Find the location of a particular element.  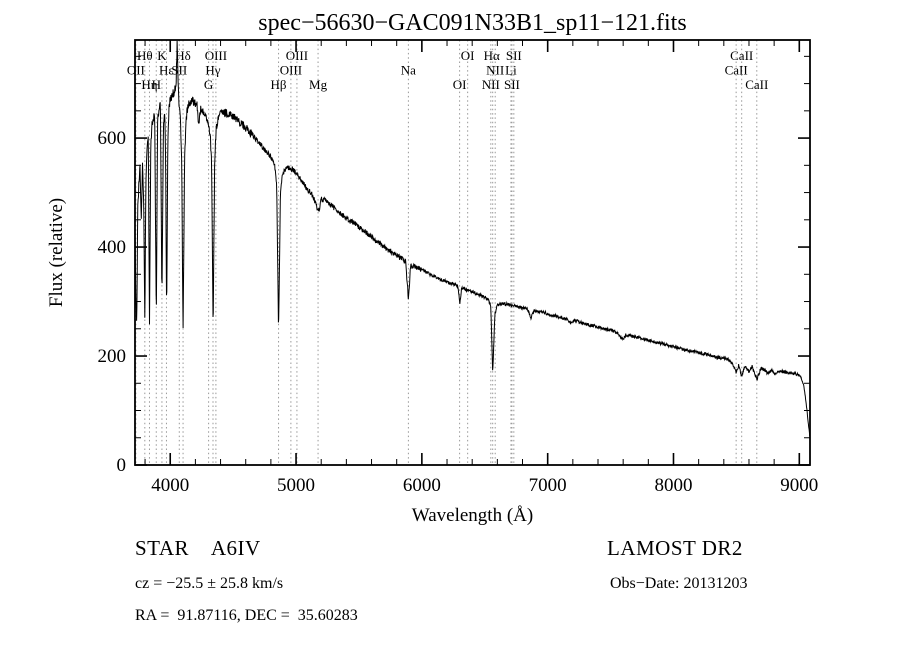

svg-text: 0 is located at coordinates (122, 465).